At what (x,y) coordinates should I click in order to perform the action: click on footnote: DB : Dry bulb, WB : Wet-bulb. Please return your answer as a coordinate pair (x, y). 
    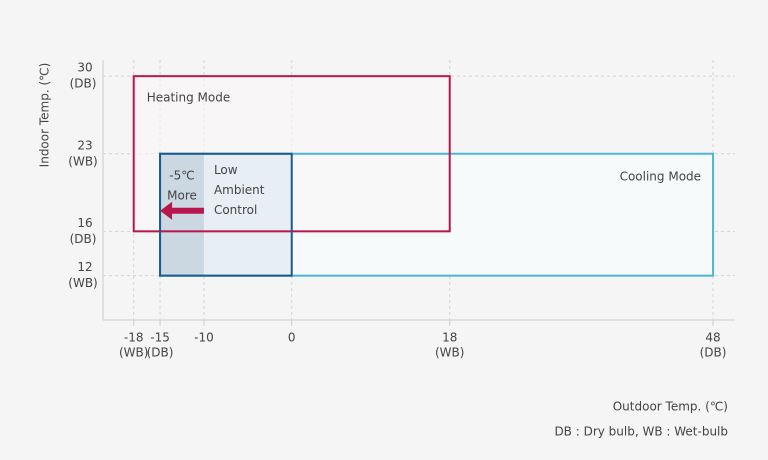
    Looking at the image, I should click on (641, 432).